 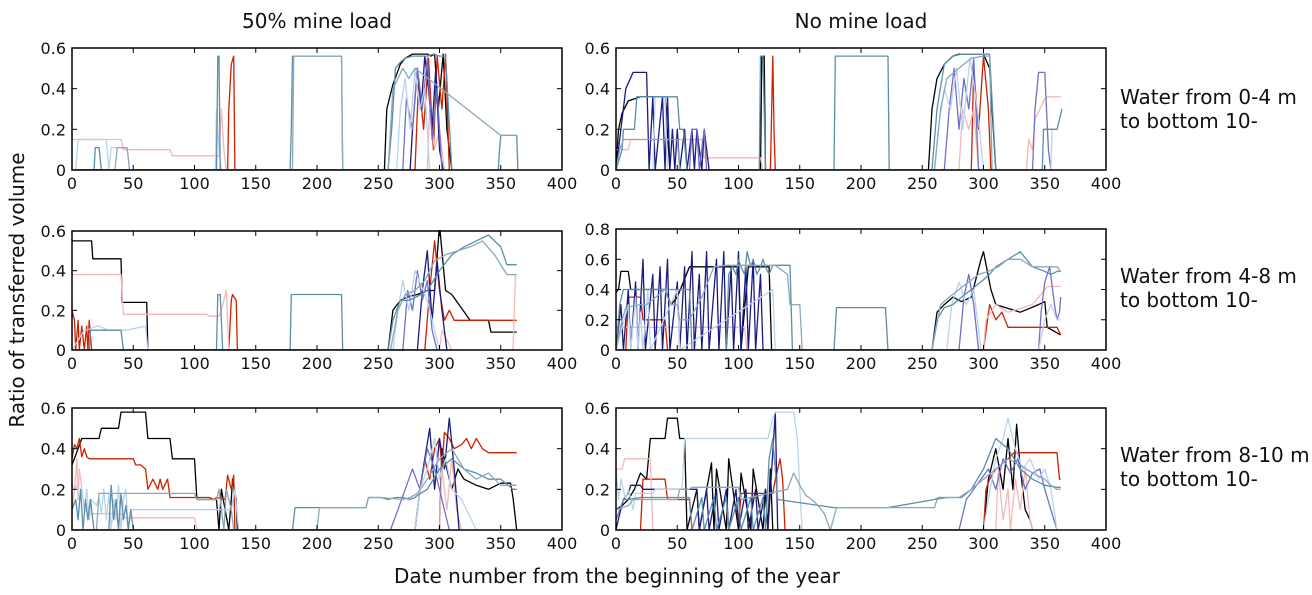 I want to click on row-label-3-line2: to bottom 10-, so click(x=1189, y=479).